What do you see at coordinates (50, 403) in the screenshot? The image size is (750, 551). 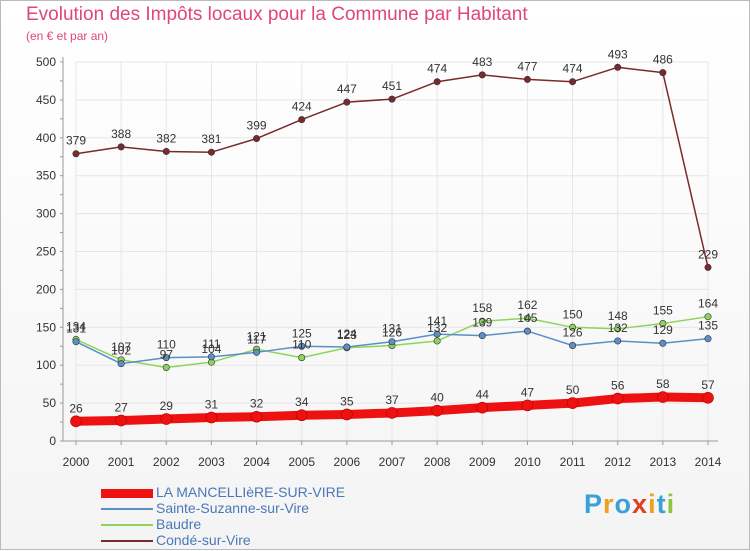 I see `y-tick-label: 50` at bounding box center [50, 403].